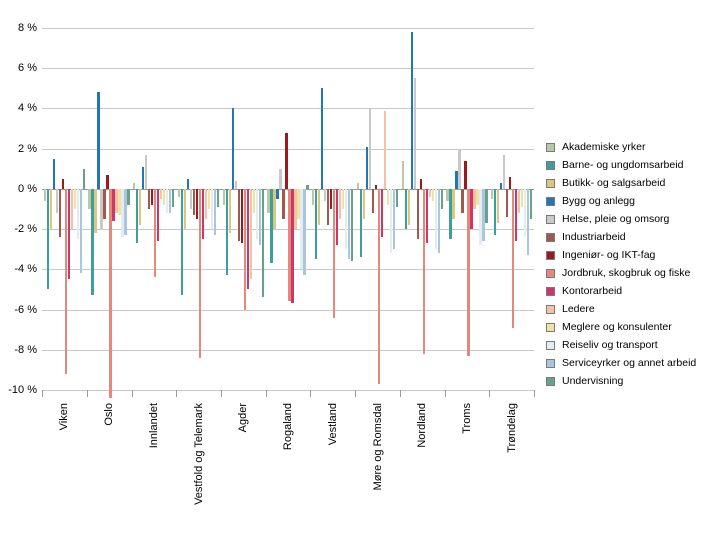 This screenshot has width=723, height=537. Describe the element at coordinates (288, 189) in the screenshot. I see `zero-line` at that location.